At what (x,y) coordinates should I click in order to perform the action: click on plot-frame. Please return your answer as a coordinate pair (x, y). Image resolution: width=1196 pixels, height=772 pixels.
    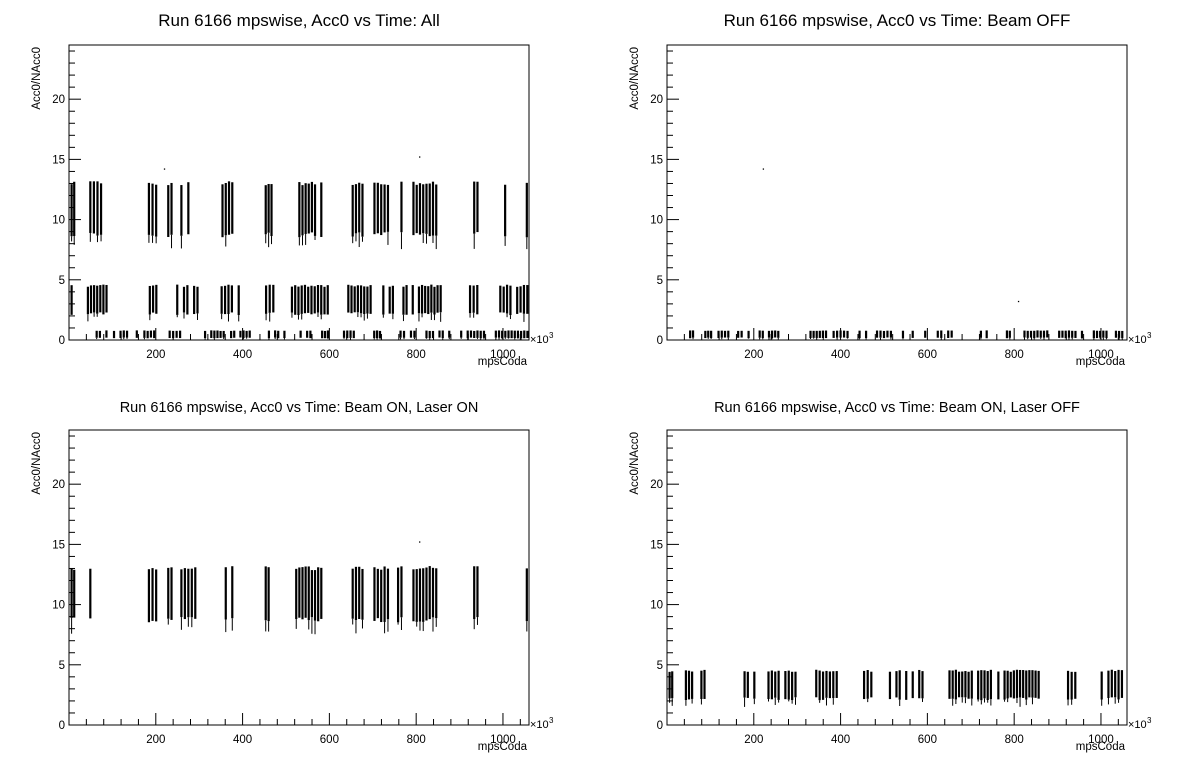
    Looking at the image, I should click on (897, 192).